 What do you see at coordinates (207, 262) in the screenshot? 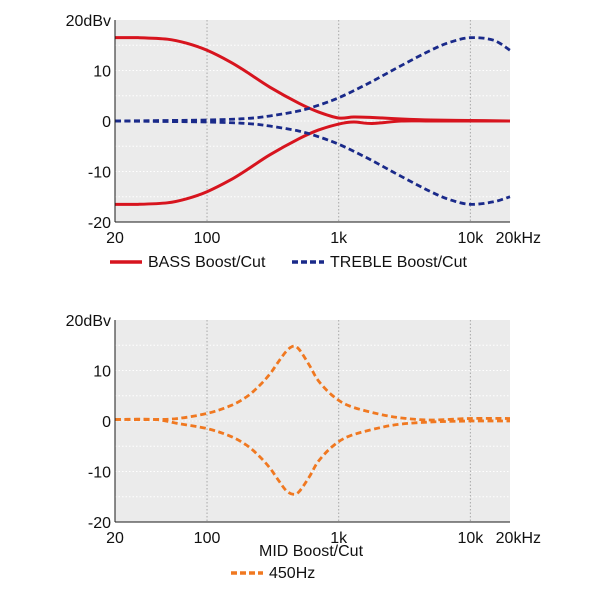
I see `legend-label: BASS Boost/Cut` at bounding box center [207, 262].